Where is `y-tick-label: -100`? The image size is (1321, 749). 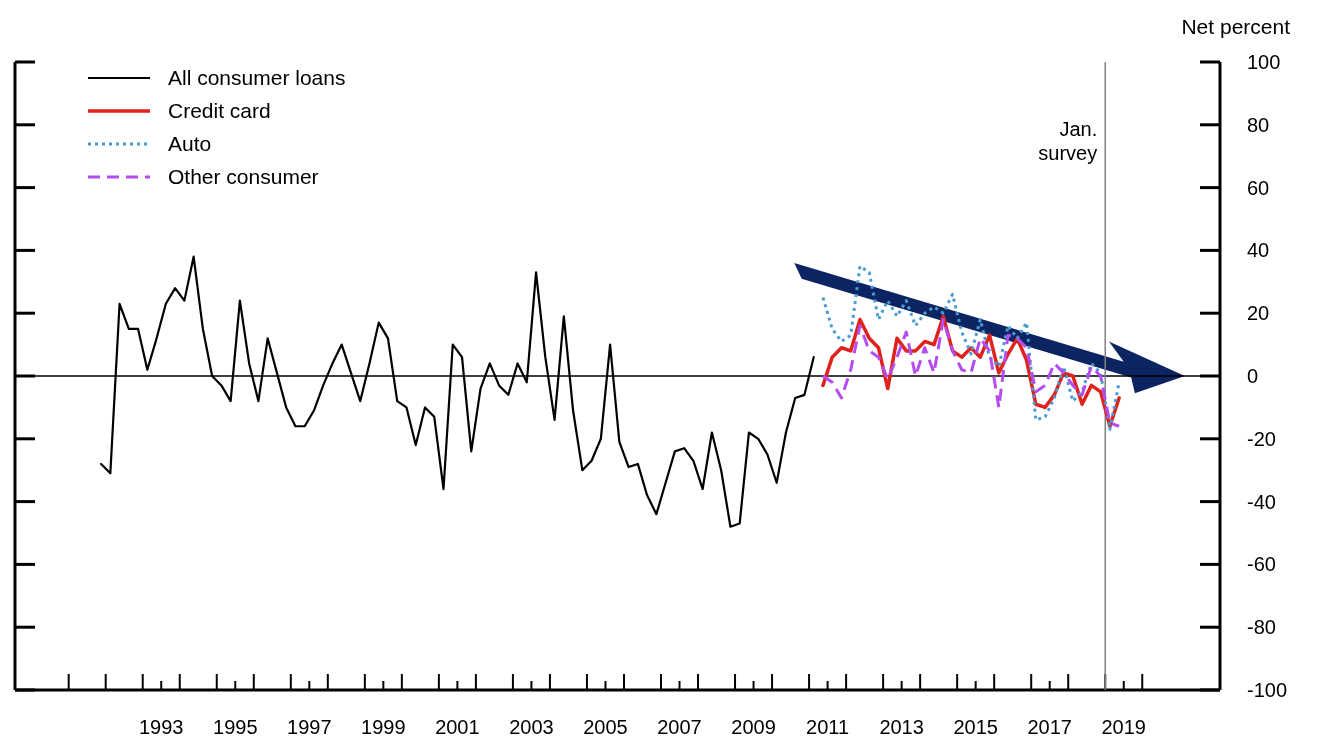 y-tick-label: -100 is located at coordinates (1267, 690).